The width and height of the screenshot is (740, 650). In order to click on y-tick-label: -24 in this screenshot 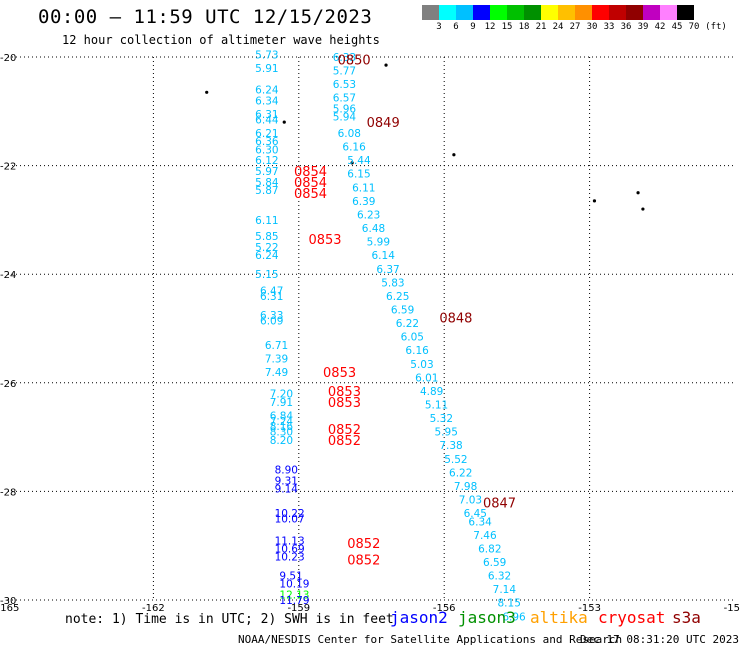, I will do `click(8, 275)`.